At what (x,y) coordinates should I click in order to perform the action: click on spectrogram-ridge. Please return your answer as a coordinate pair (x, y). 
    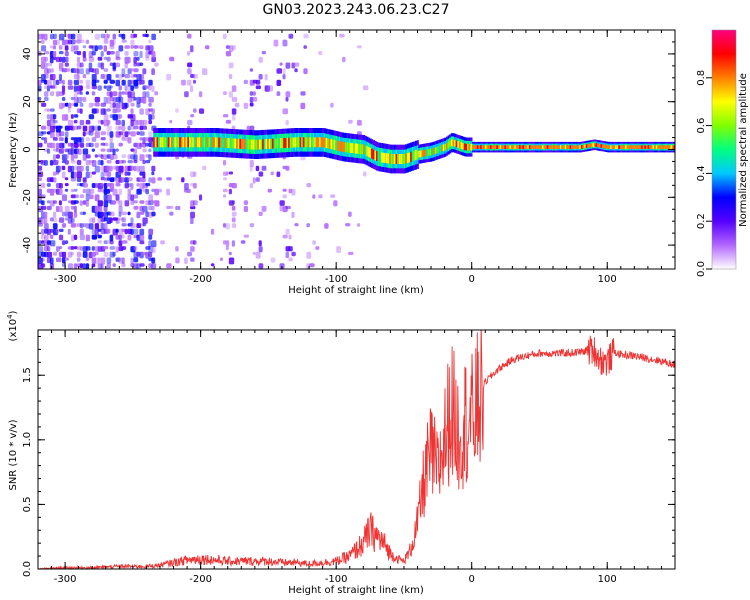
    Looking at the image, I should click on (414, 151).